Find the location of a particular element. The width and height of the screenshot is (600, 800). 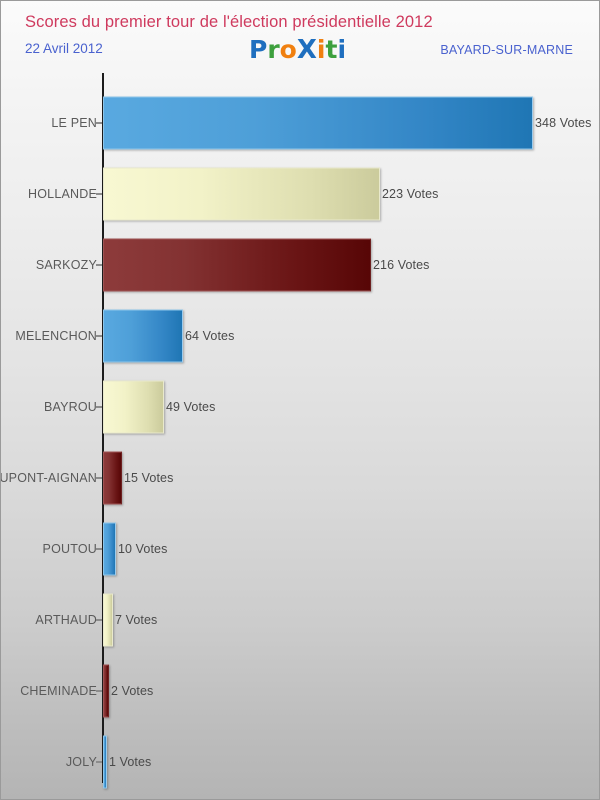

candidate-label: MELENCHON is located at coordinates (56, 335).